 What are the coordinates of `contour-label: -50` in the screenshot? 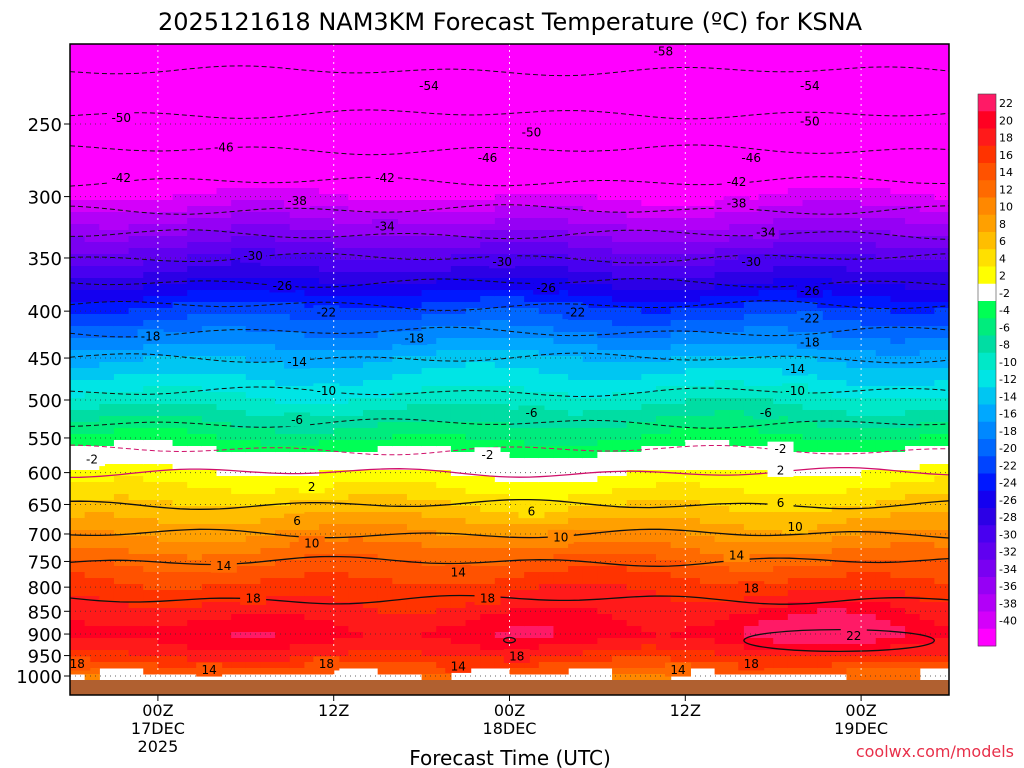 It's located at (121, 117).